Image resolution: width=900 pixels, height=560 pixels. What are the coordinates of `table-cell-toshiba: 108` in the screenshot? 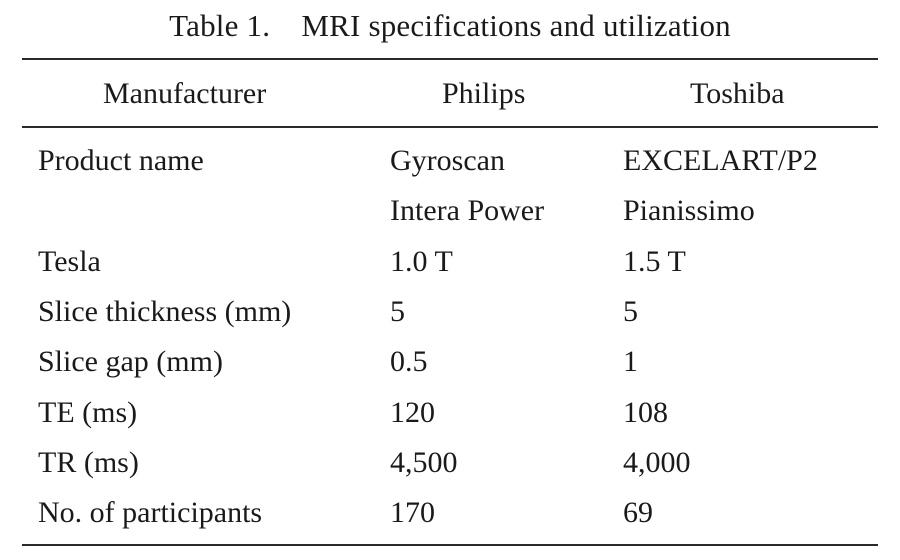 It's located at (645, 412).